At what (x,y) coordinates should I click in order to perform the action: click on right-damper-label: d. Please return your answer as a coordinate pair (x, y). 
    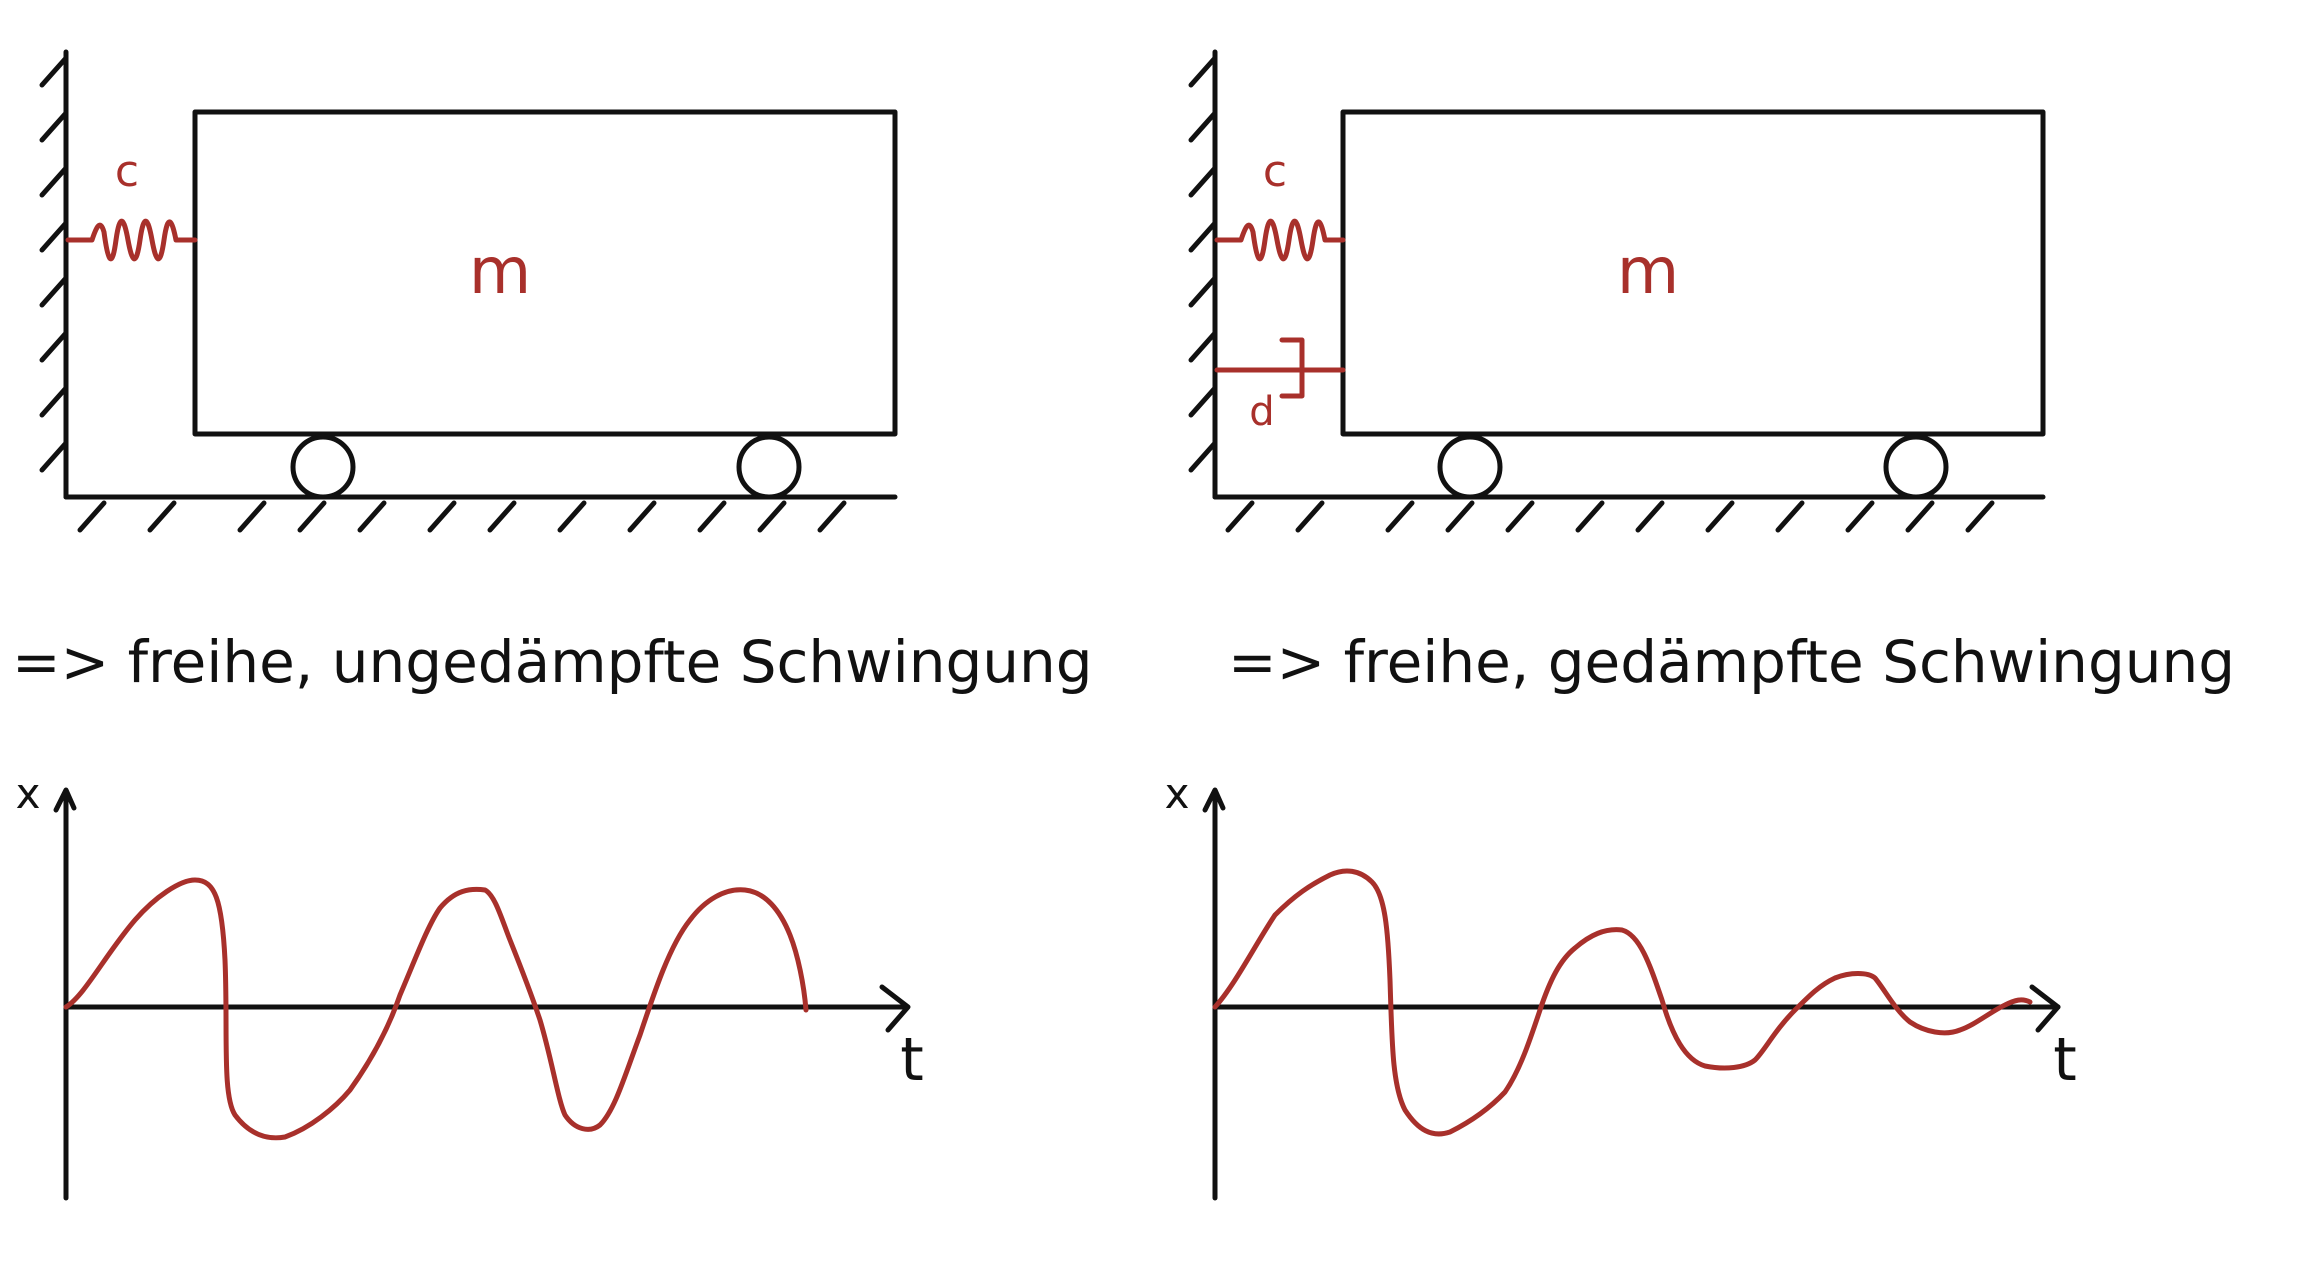
    Looking at the image, I should click on (1261, 412).